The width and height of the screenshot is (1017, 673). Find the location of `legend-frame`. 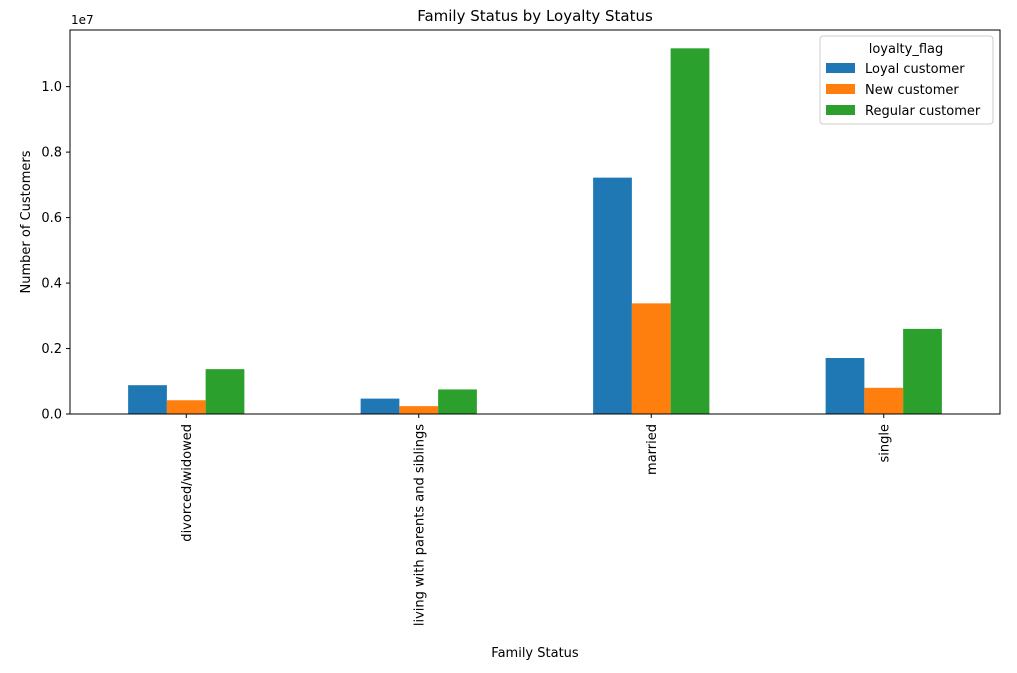

legend-frame is located at coordinates (906, 80).